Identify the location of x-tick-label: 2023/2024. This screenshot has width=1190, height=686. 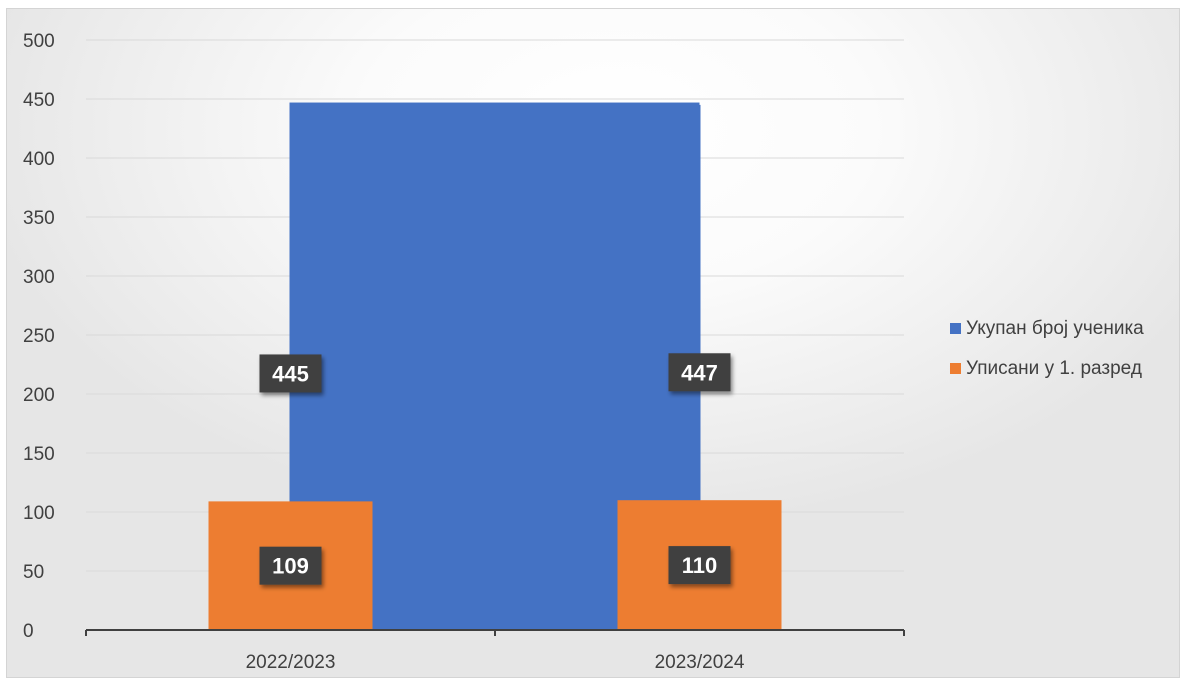
(700, 662).